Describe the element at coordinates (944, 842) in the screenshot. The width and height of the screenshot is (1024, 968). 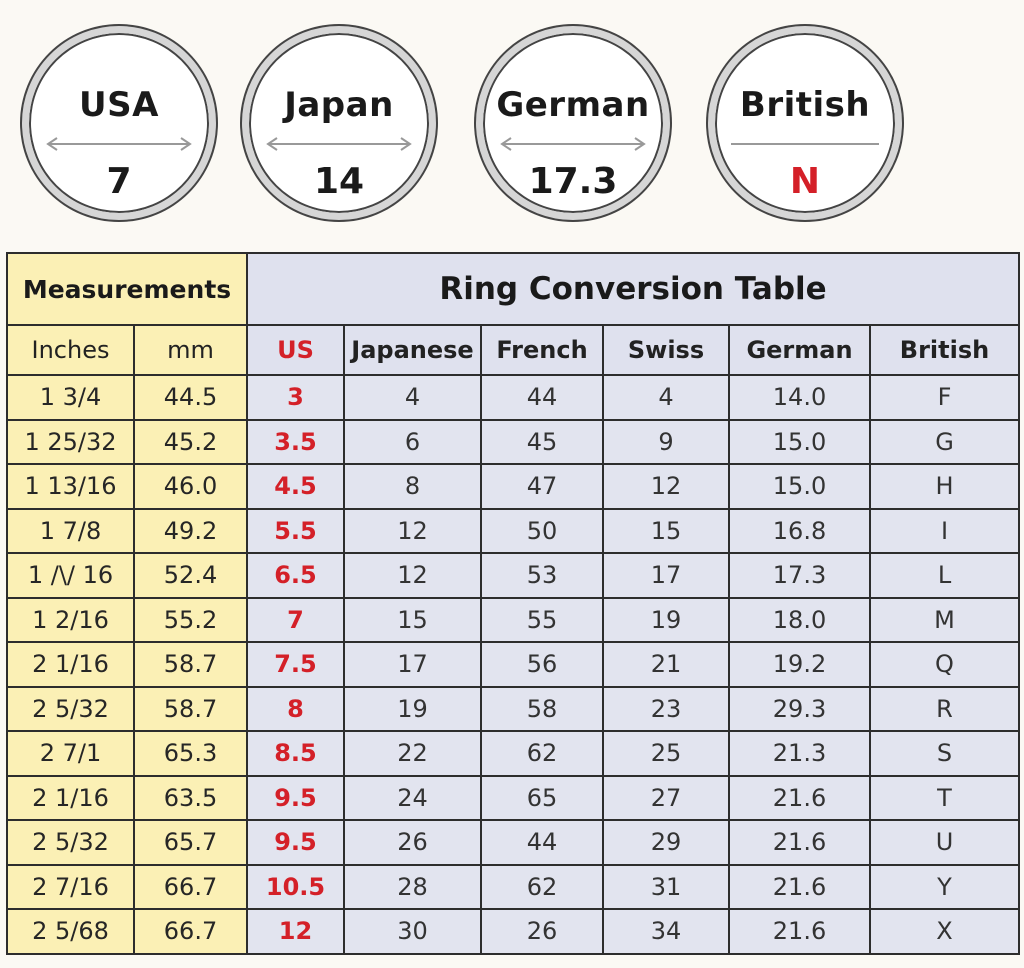
I see `cell-british: U` at that location.